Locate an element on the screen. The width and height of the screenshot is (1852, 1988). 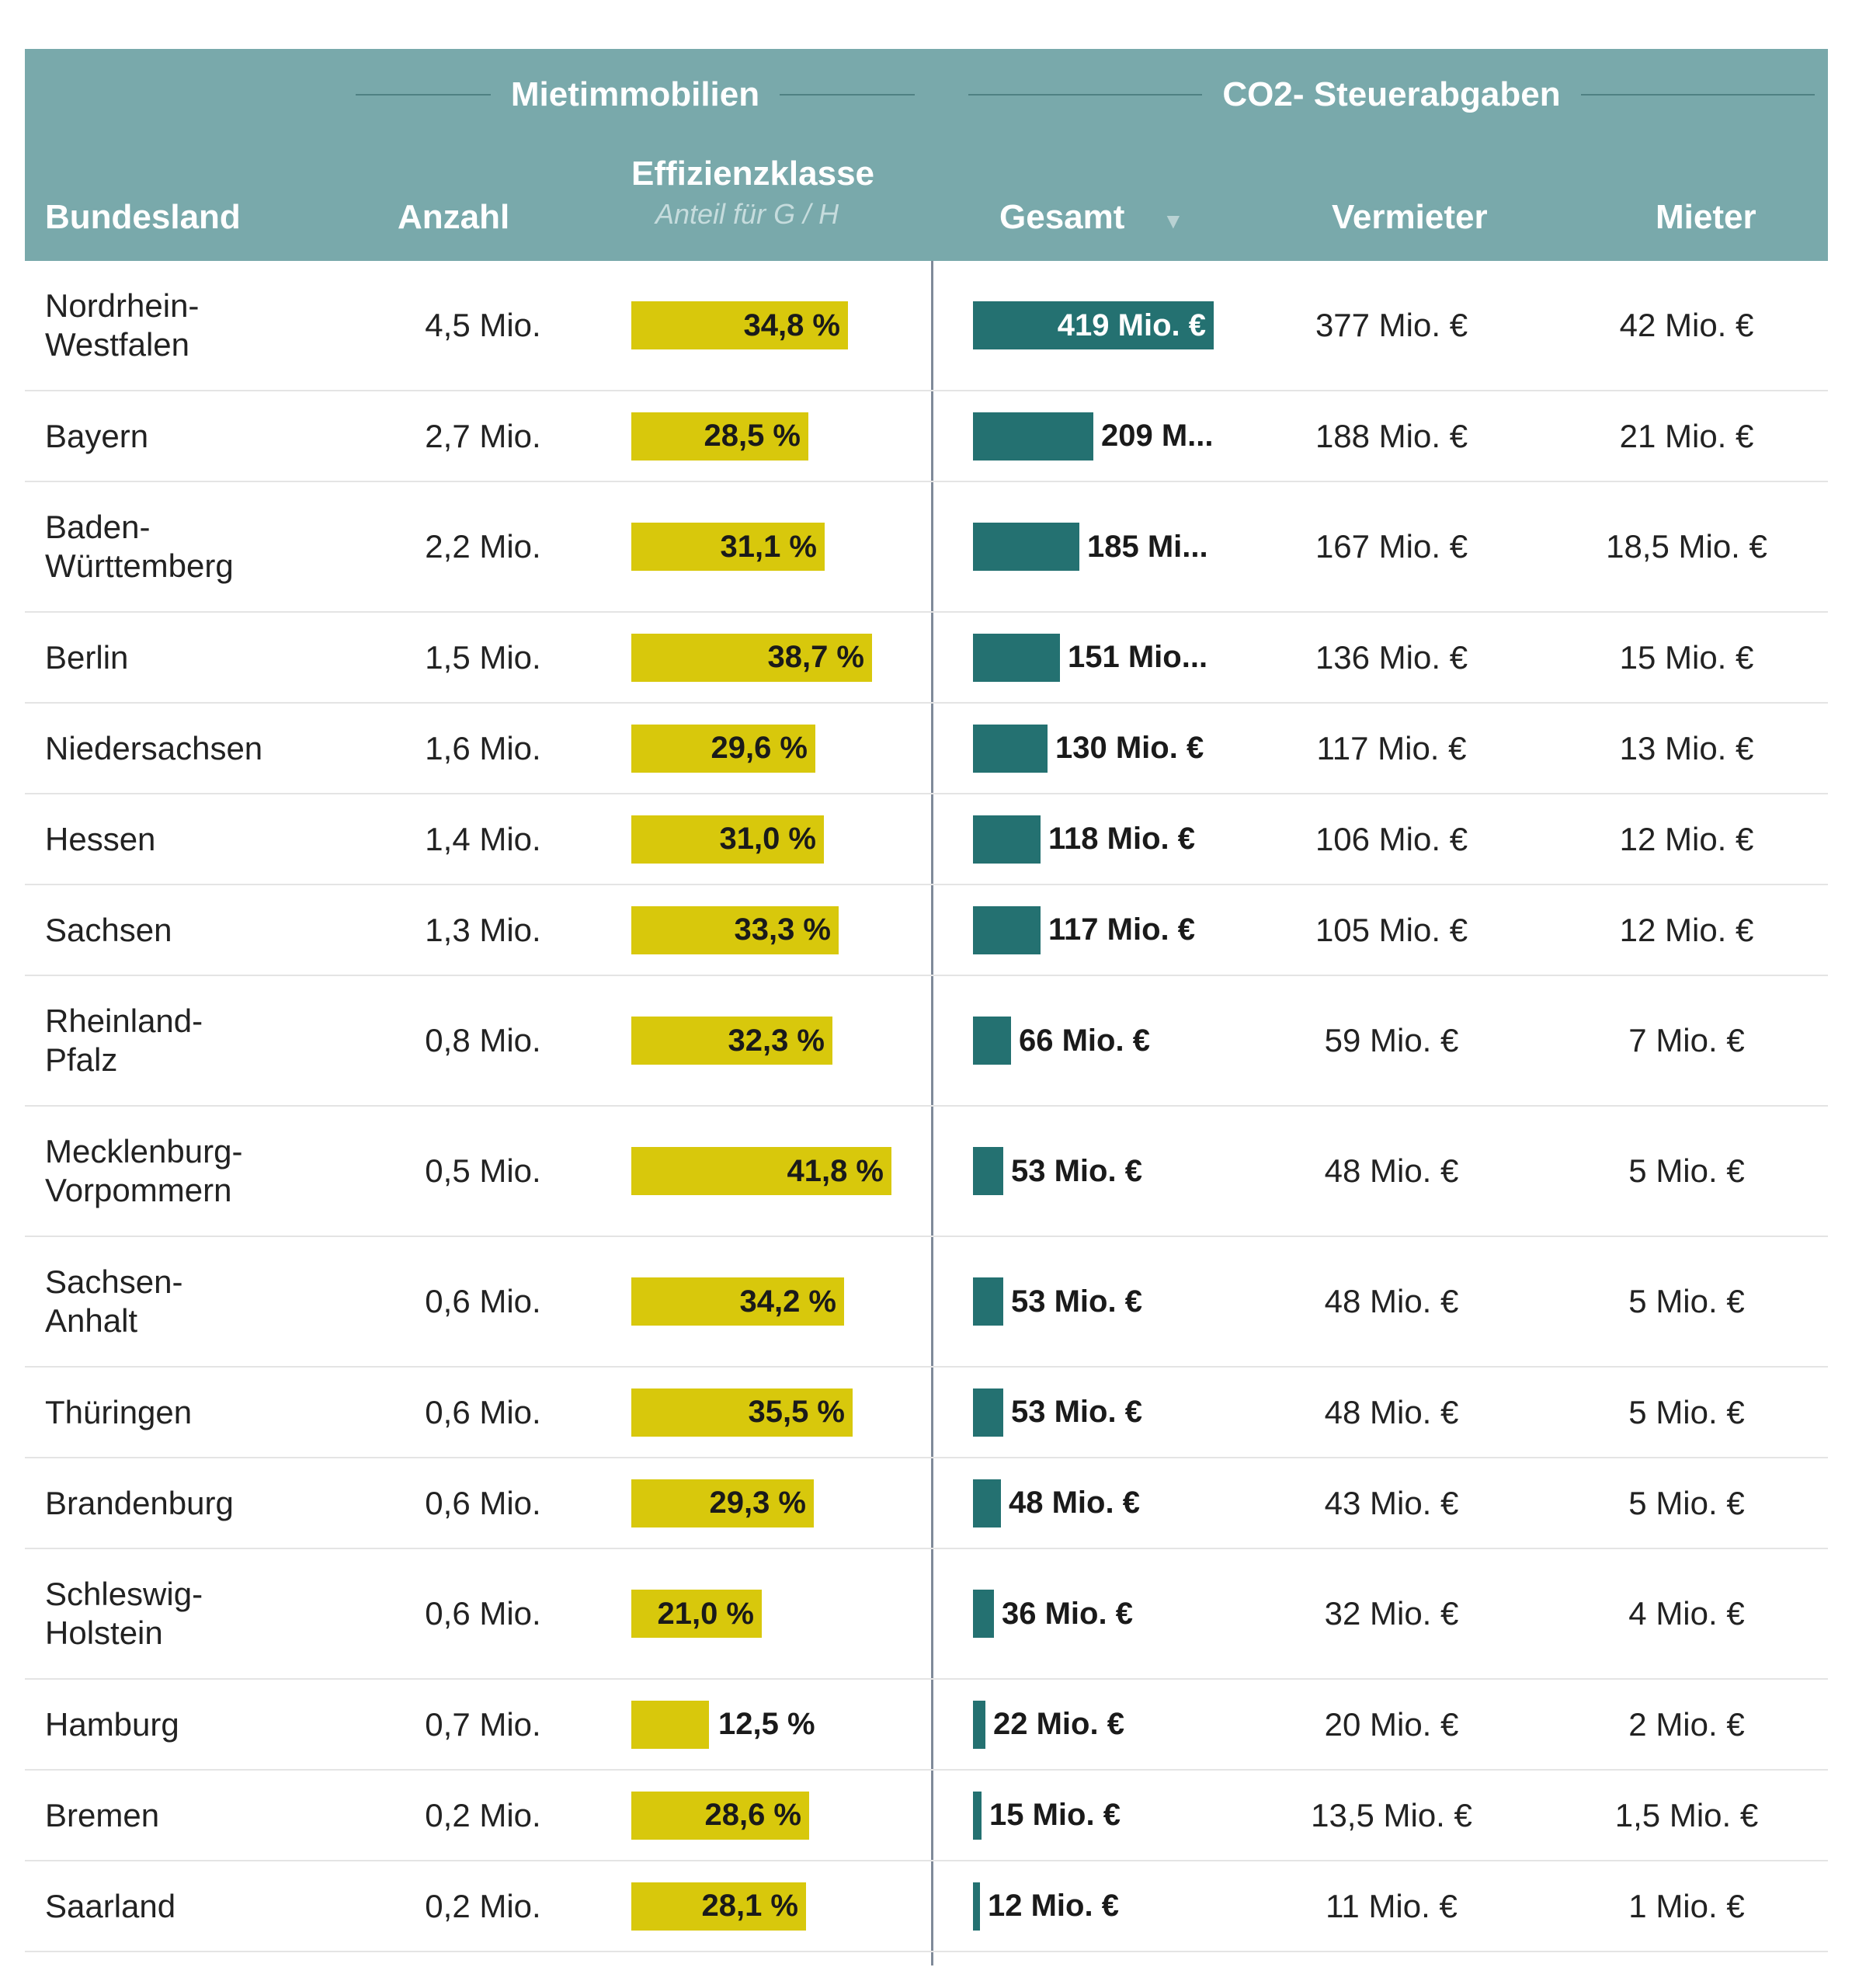
eff-bar-label: 12,5 % is located at coordinates (766, 1724).